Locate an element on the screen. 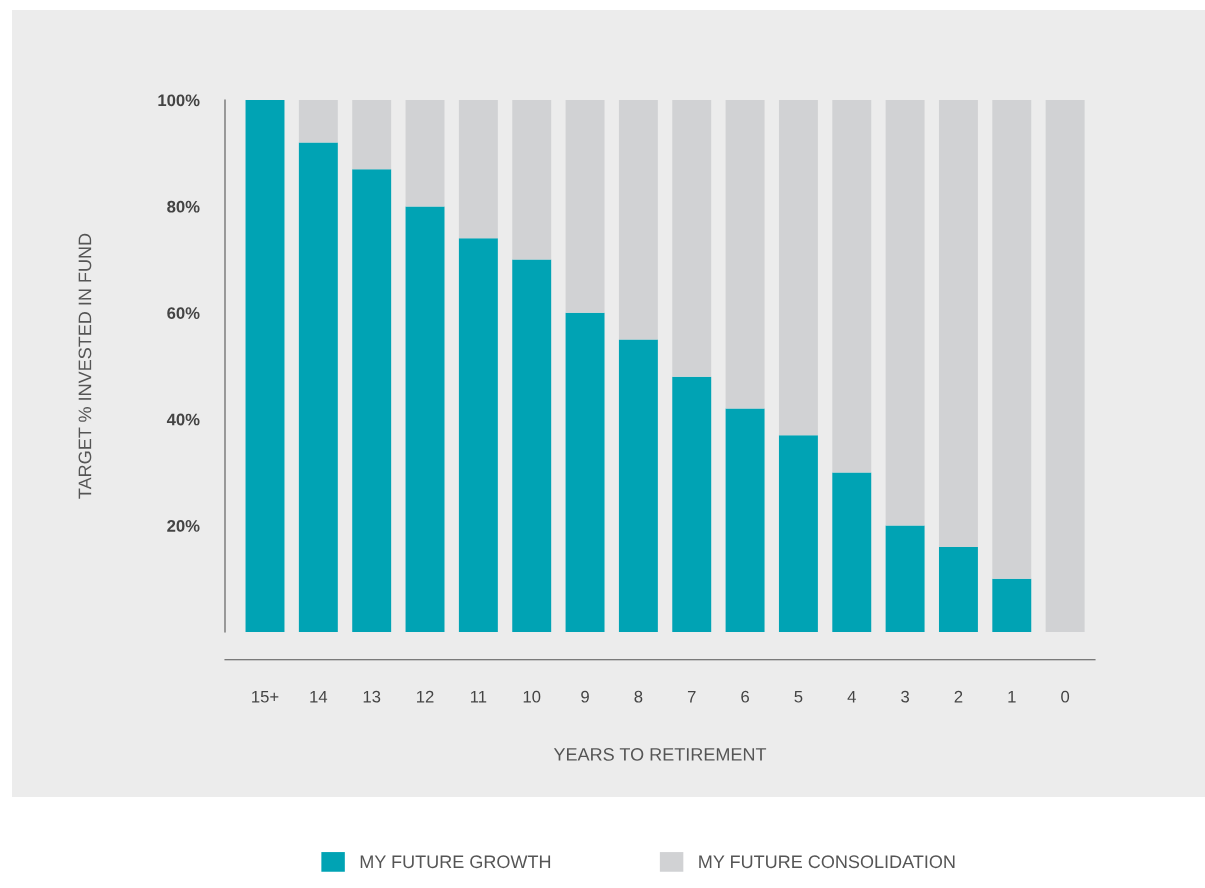 The image size is (1205, 888). y-tick-label: 60% is located at coordinates (183, 313).